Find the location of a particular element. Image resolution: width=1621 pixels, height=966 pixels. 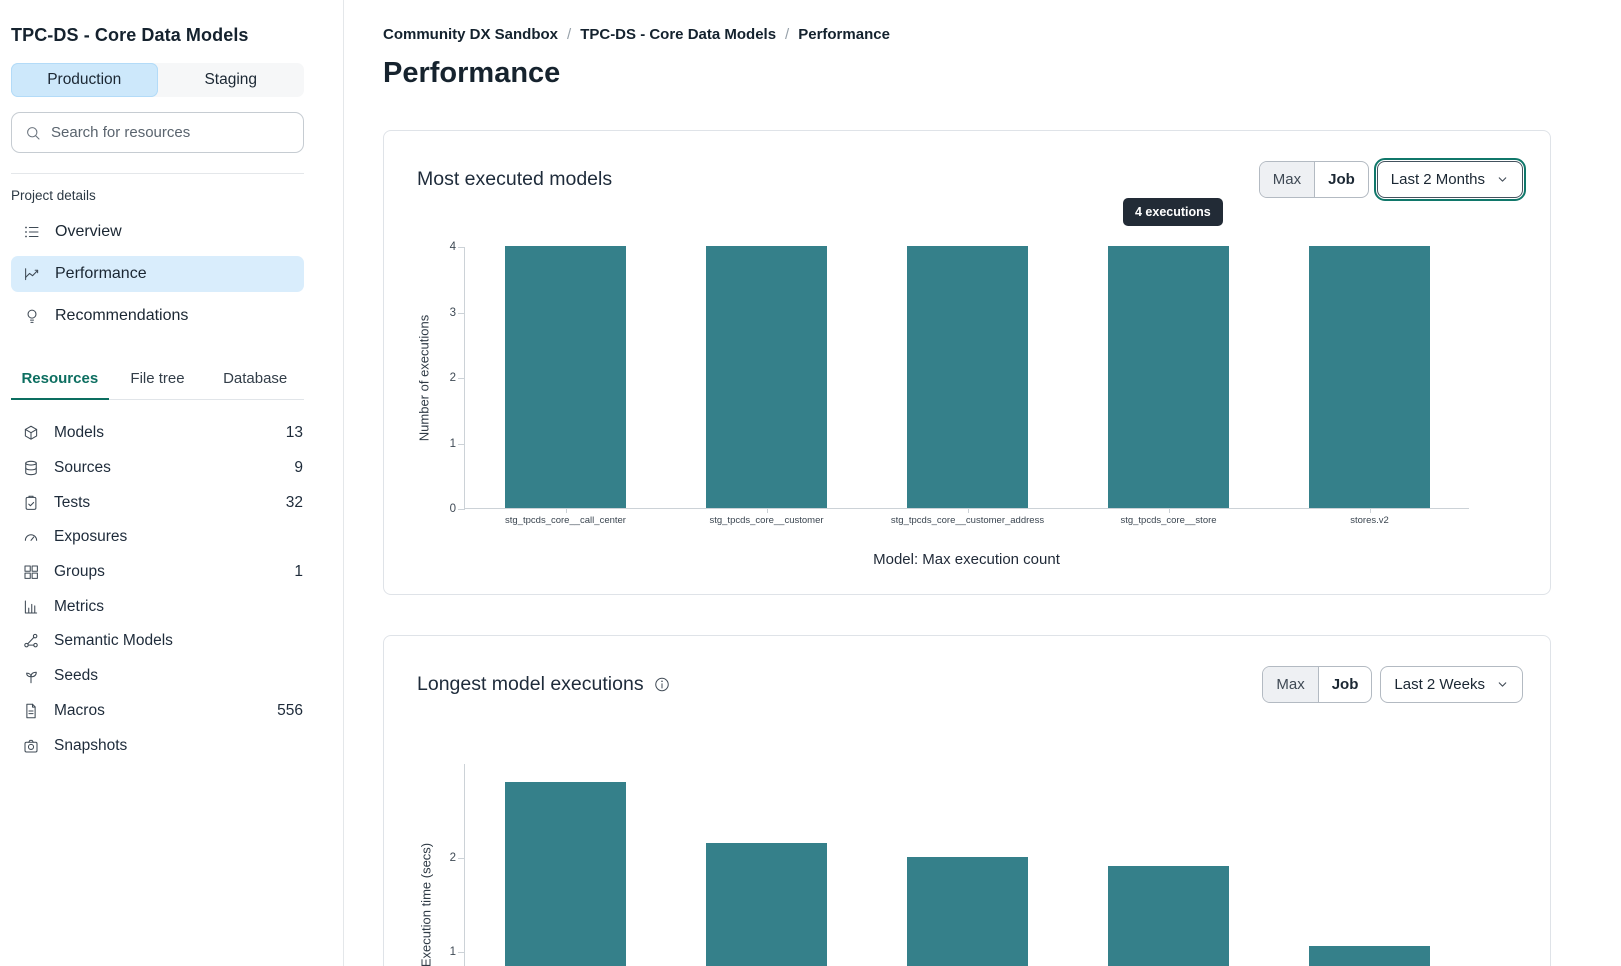

resource-count: 32 is located at coordinates (294, 502).